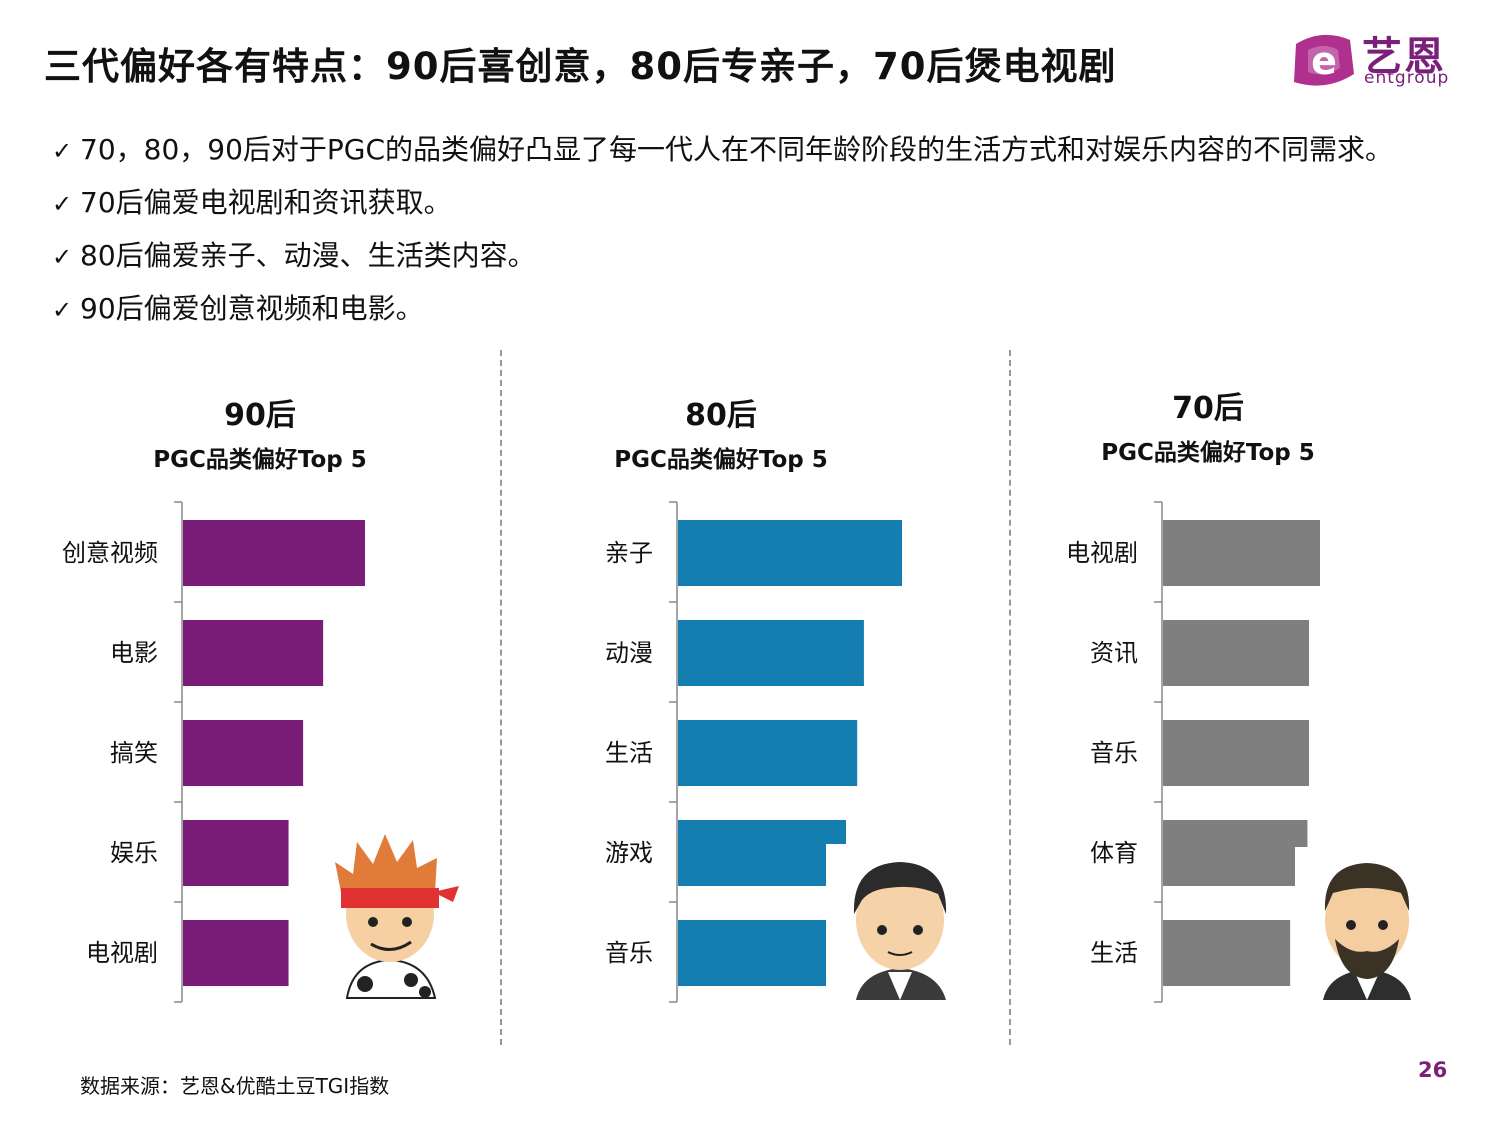 This screenshot has height=1125, width=1500. Describe the element at coordinates (260, 435) in the screenshot. I see `panel-header-90s: 90后 PGC品类偏好Top 5` at that location.